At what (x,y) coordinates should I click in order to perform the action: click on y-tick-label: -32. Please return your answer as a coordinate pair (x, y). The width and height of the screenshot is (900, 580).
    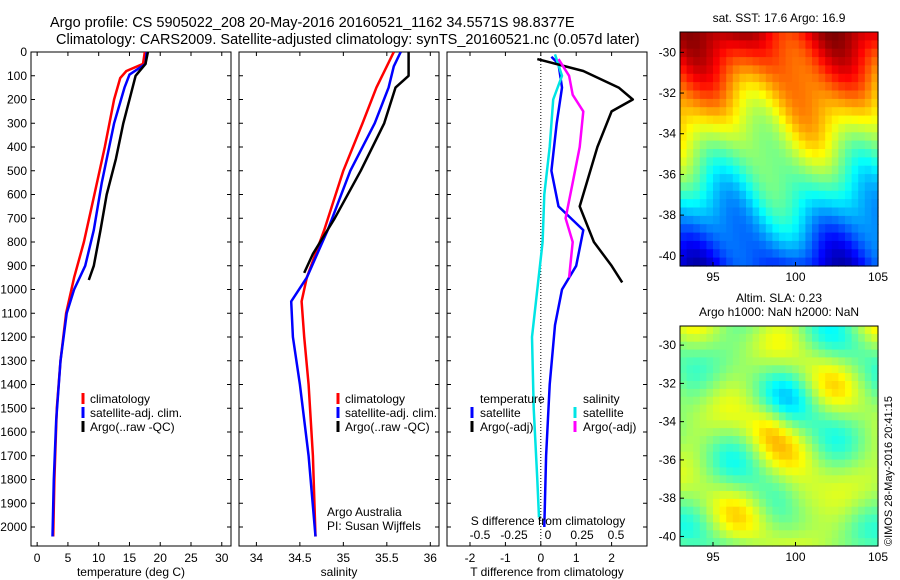
    Looking at the image, I should click on (668, 93).